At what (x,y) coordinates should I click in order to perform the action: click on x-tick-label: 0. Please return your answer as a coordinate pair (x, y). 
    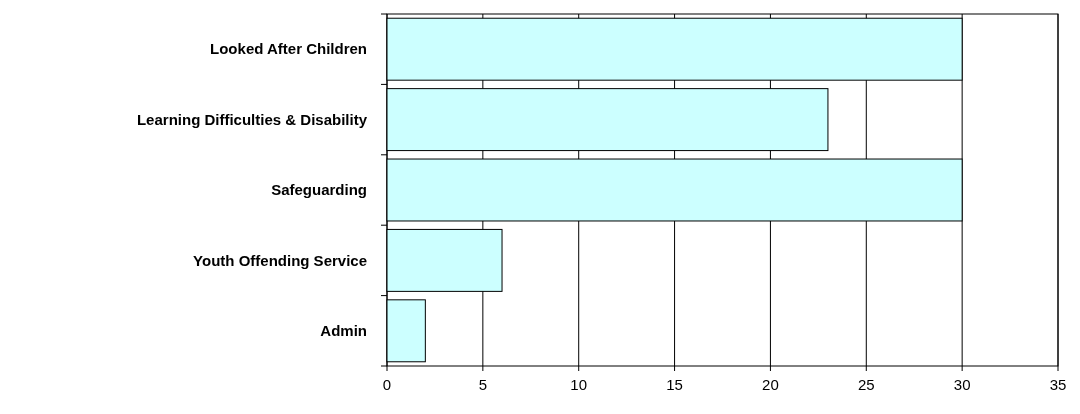
    Looking at the image, I should click on (387, 384).